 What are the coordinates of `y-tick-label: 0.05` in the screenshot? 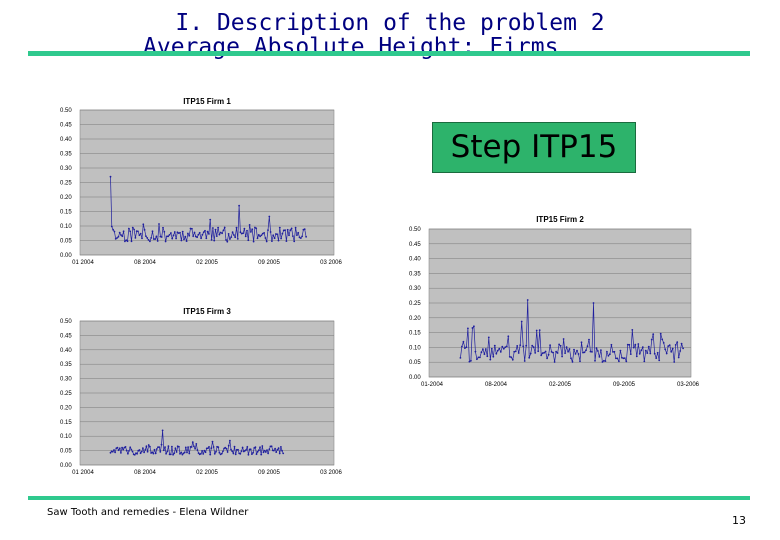 It's located at (66, 452).